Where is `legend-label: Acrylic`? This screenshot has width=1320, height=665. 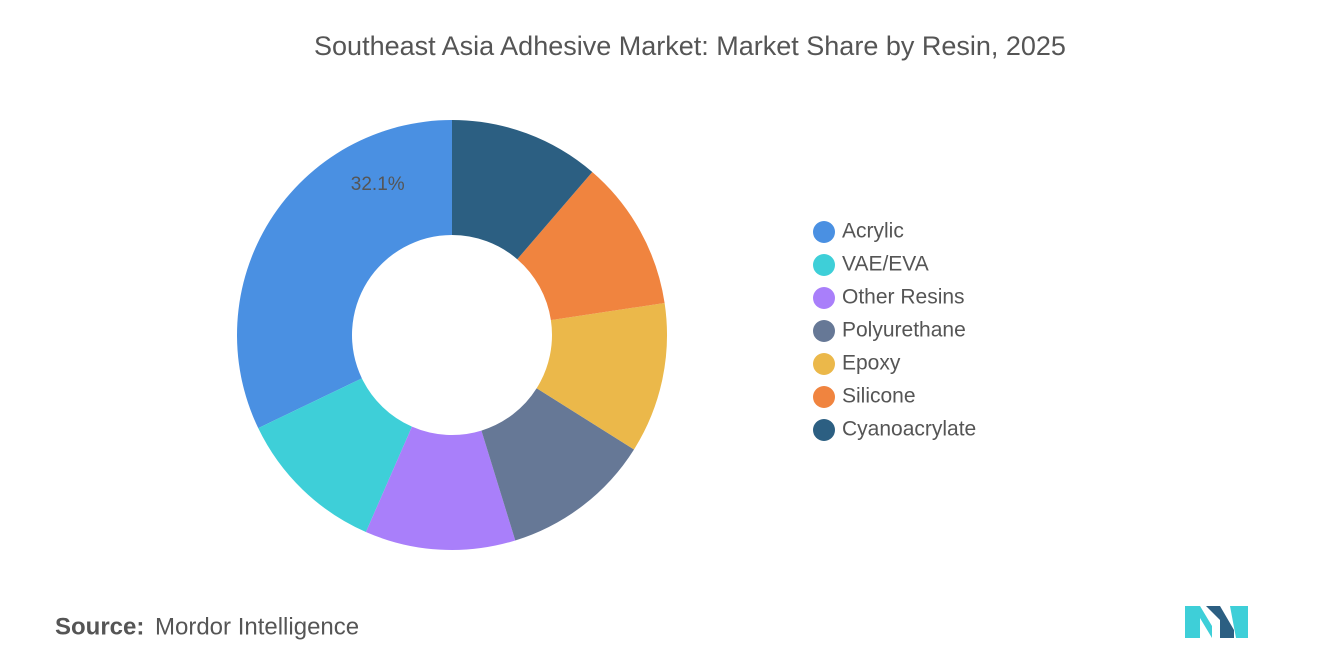
legend-label: Acrylic is located at coordinates (873, 231).